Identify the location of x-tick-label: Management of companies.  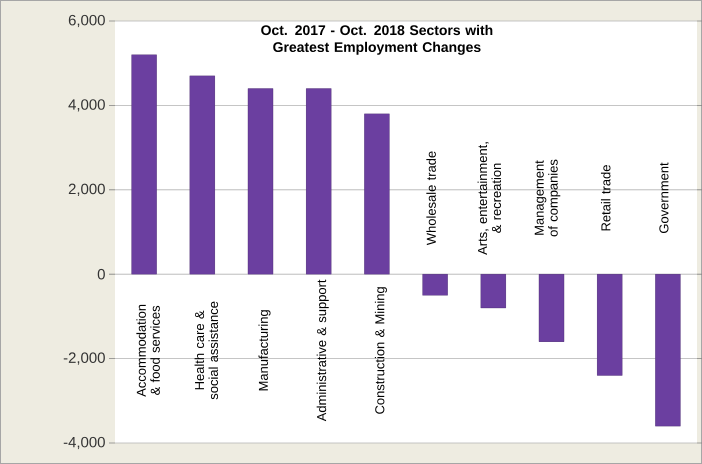
(547, 198).